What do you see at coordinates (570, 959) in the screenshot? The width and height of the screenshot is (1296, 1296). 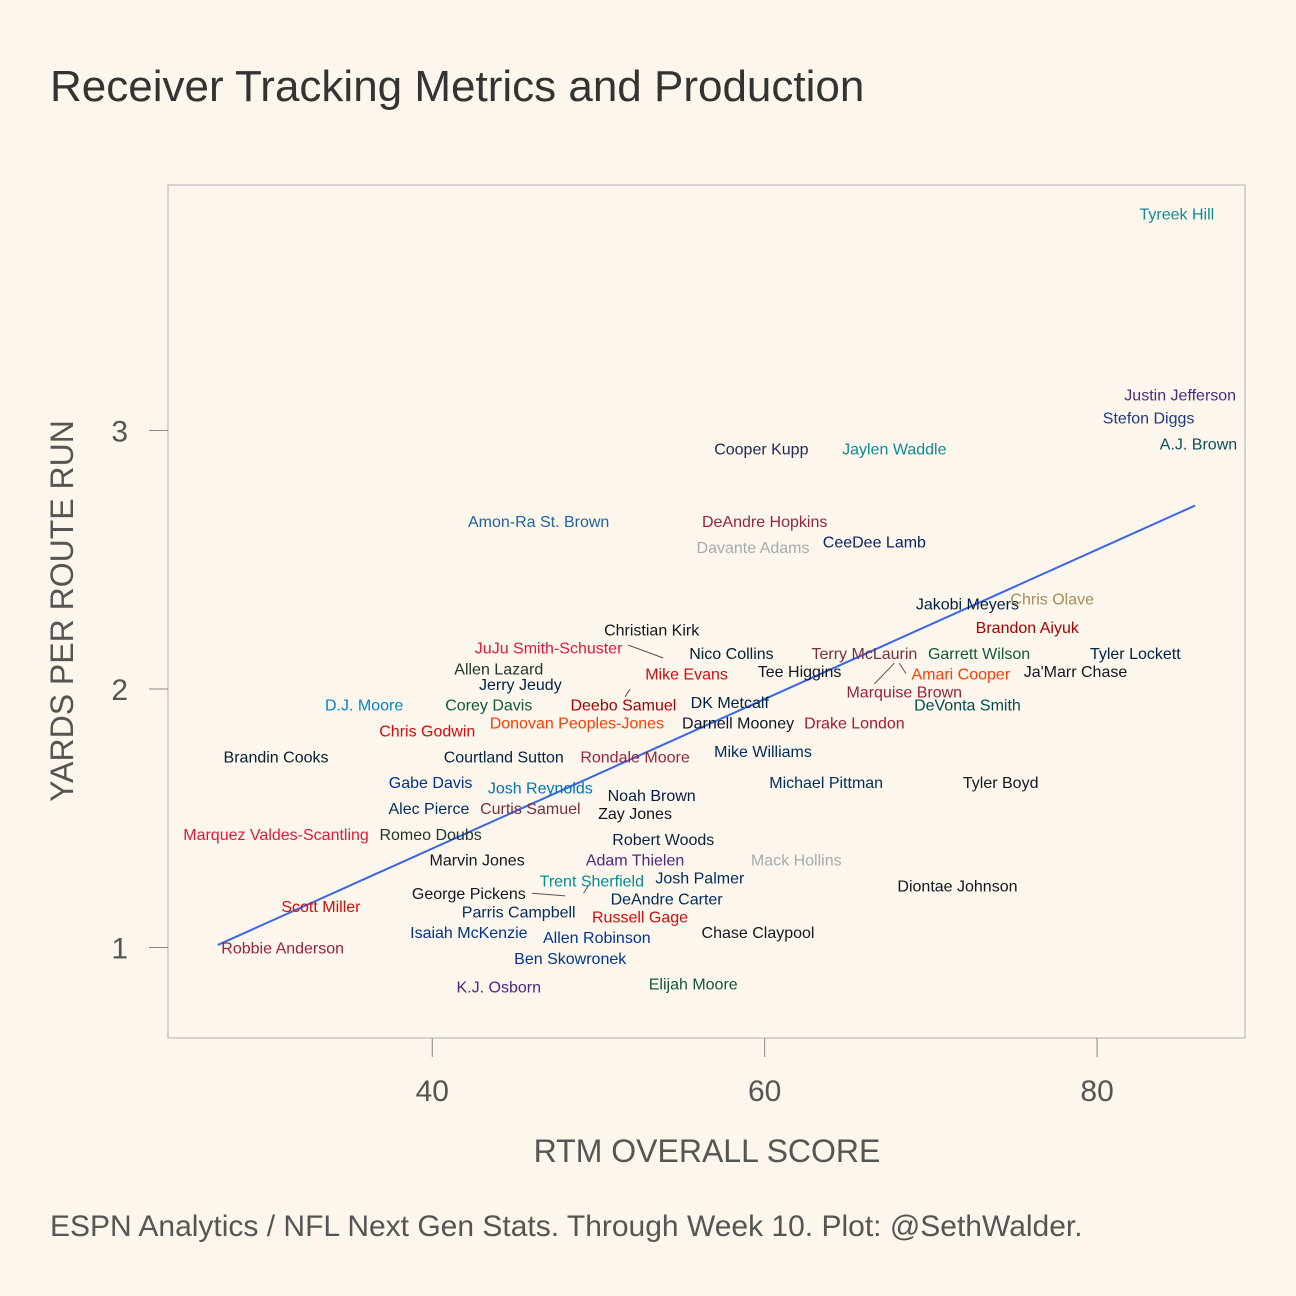 I see `point-label: Ben Skowronek` at bounding box center [570, 959].